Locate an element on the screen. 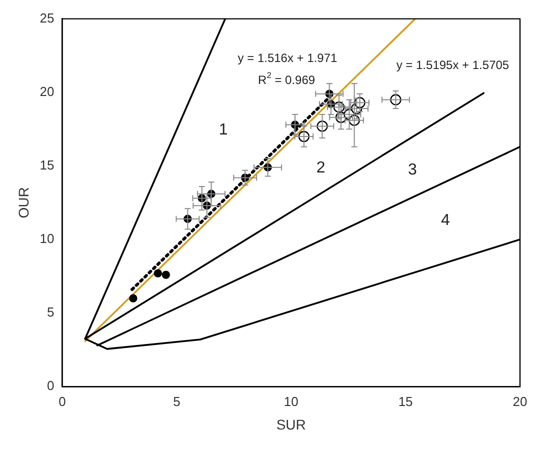  annotation: 1 is located at coordinates (223, 130).